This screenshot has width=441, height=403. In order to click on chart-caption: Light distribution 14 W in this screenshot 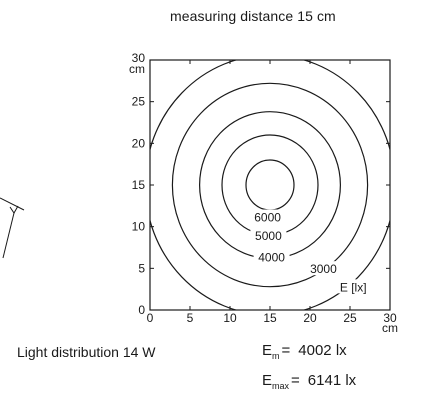, I will do `click(86, 352)`.